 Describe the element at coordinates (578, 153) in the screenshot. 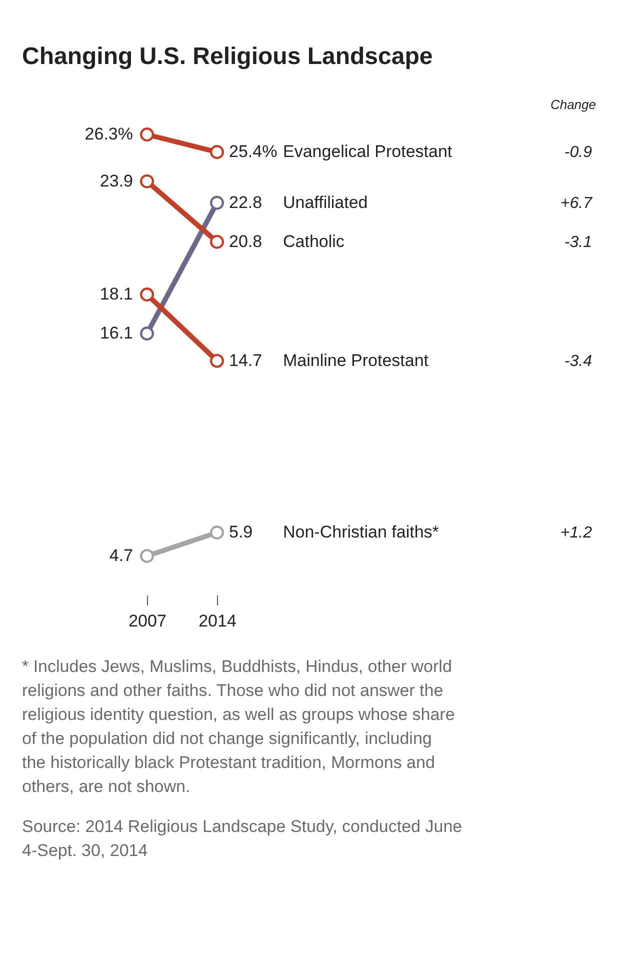

I see `text: -0.9` at that location.